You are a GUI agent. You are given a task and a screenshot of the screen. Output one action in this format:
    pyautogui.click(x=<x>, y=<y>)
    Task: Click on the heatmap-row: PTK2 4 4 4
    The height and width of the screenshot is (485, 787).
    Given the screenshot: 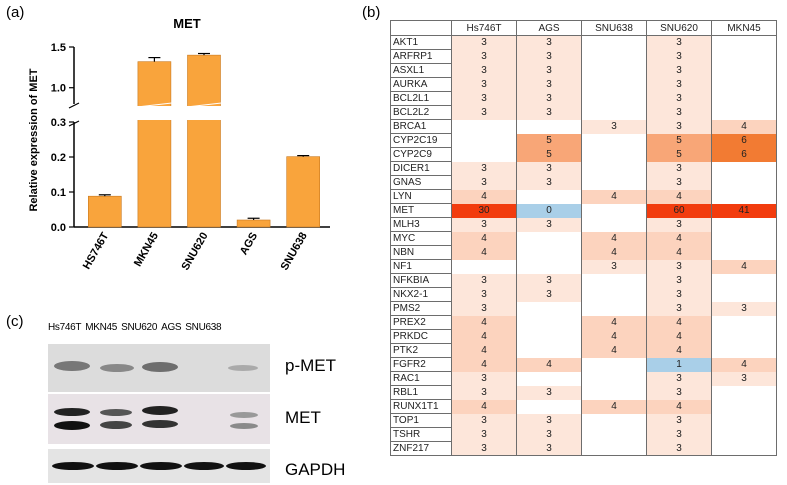 What is the action you would take?
    pyautogui.click(x=583, y=350)
    